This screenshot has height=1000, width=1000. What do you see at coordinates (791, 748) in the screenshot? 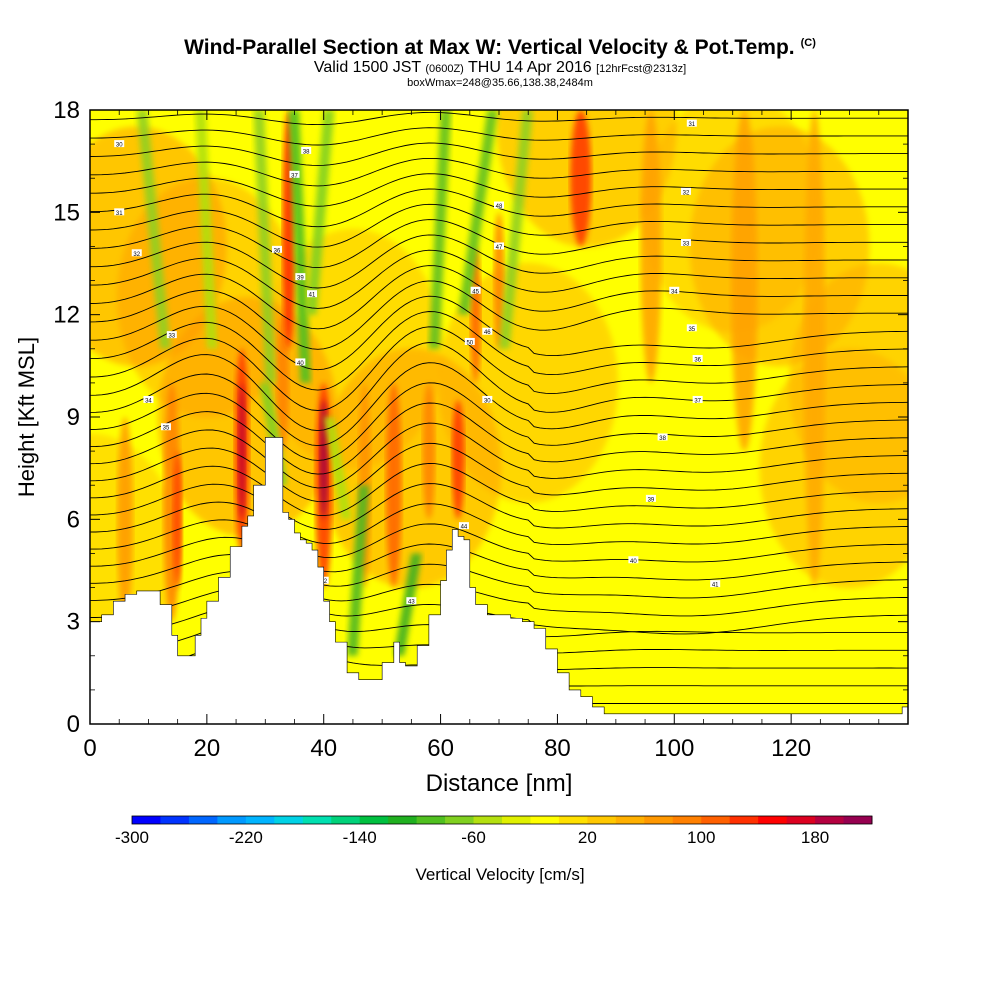
I see `x-tick-label: 120` at bounding box center [791, 748].